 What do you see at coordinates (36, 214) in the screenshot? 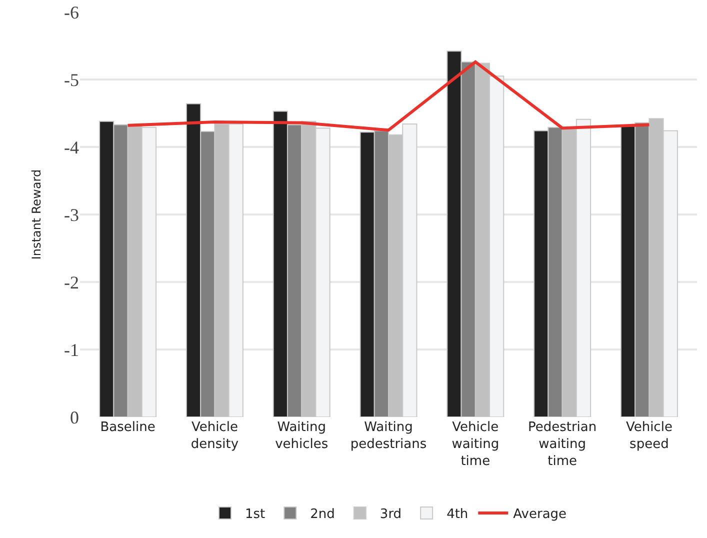
I see `y-axis-title: Instant Reward` at bounding box center [36, 214].